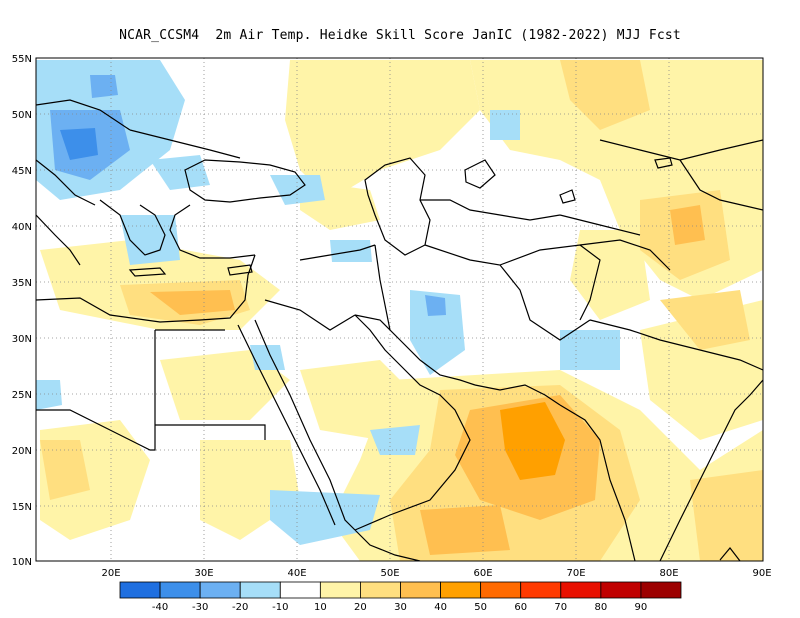 This screenshot has height=618, width=800. What do you see at coordinates (560, 607) in the screenshot?
I see `colorbar-label: 70` at bounding box center [560, 607].